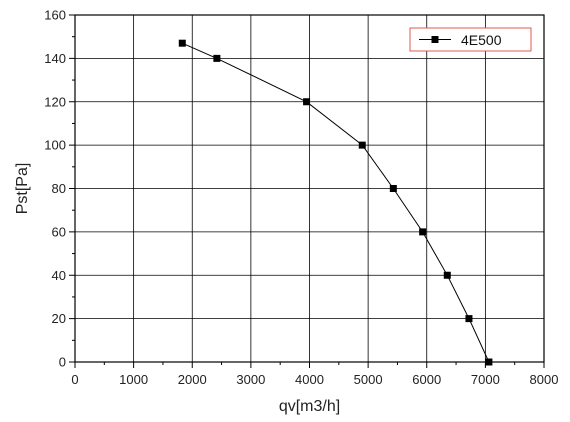  Describe the element at coordinates (309, 406) in the screenshot. I see `x-axis-label: qv[m3/h]` at that location.